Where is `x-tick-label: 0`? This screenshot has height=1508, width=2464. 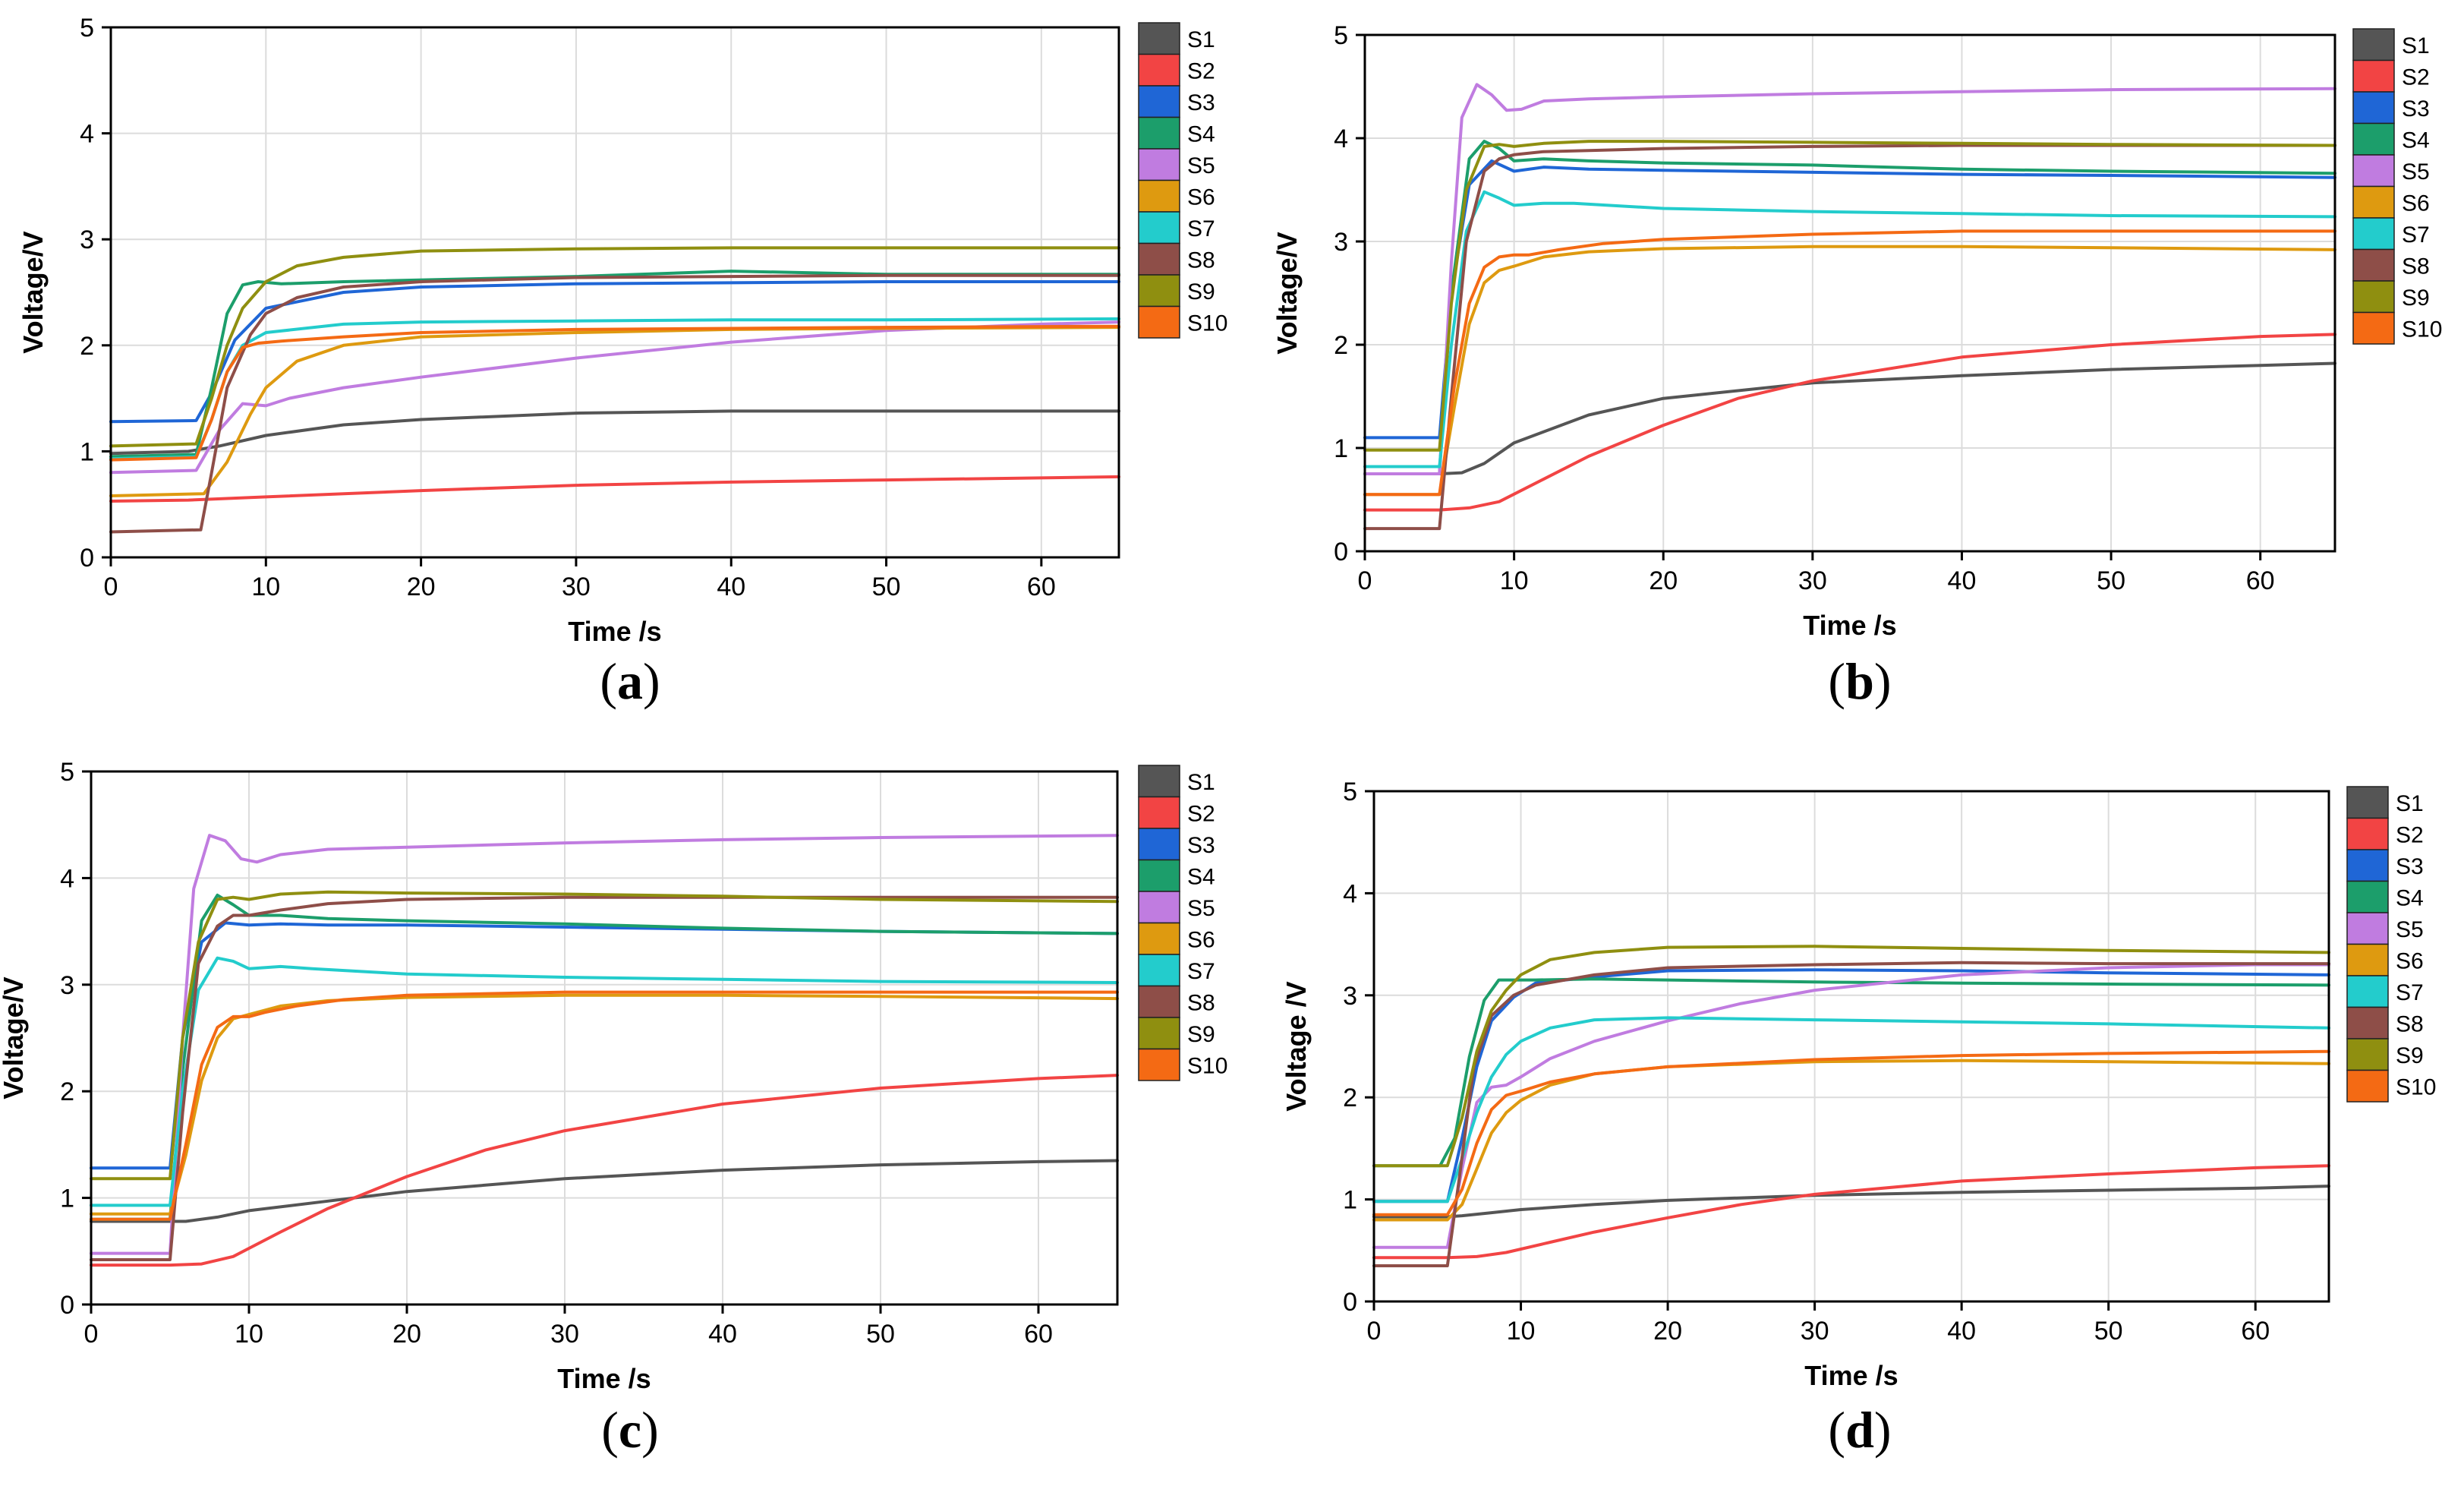
x-tick-label: 0 is located at coordinates (1365, 580).